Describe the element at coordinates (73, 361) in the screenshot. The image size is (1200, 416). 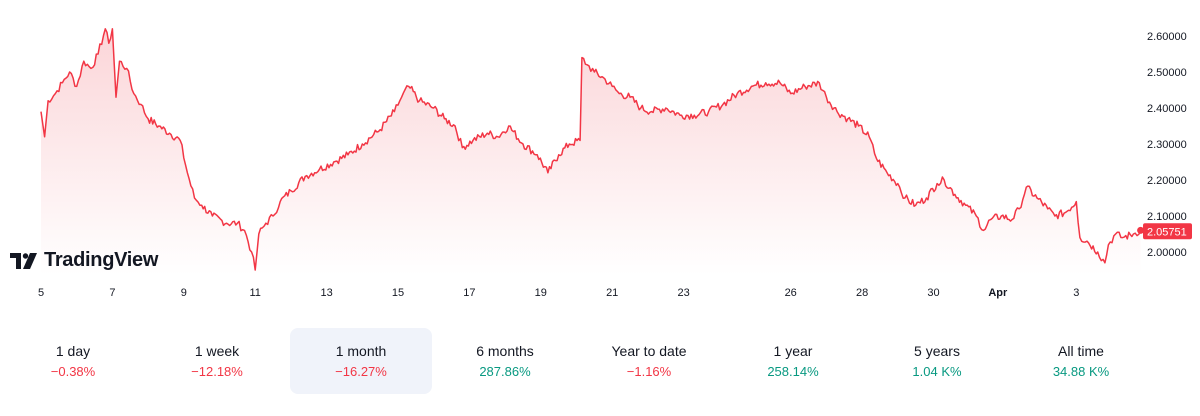
I see `period-1-day: 1 day −0.38%` at that location.